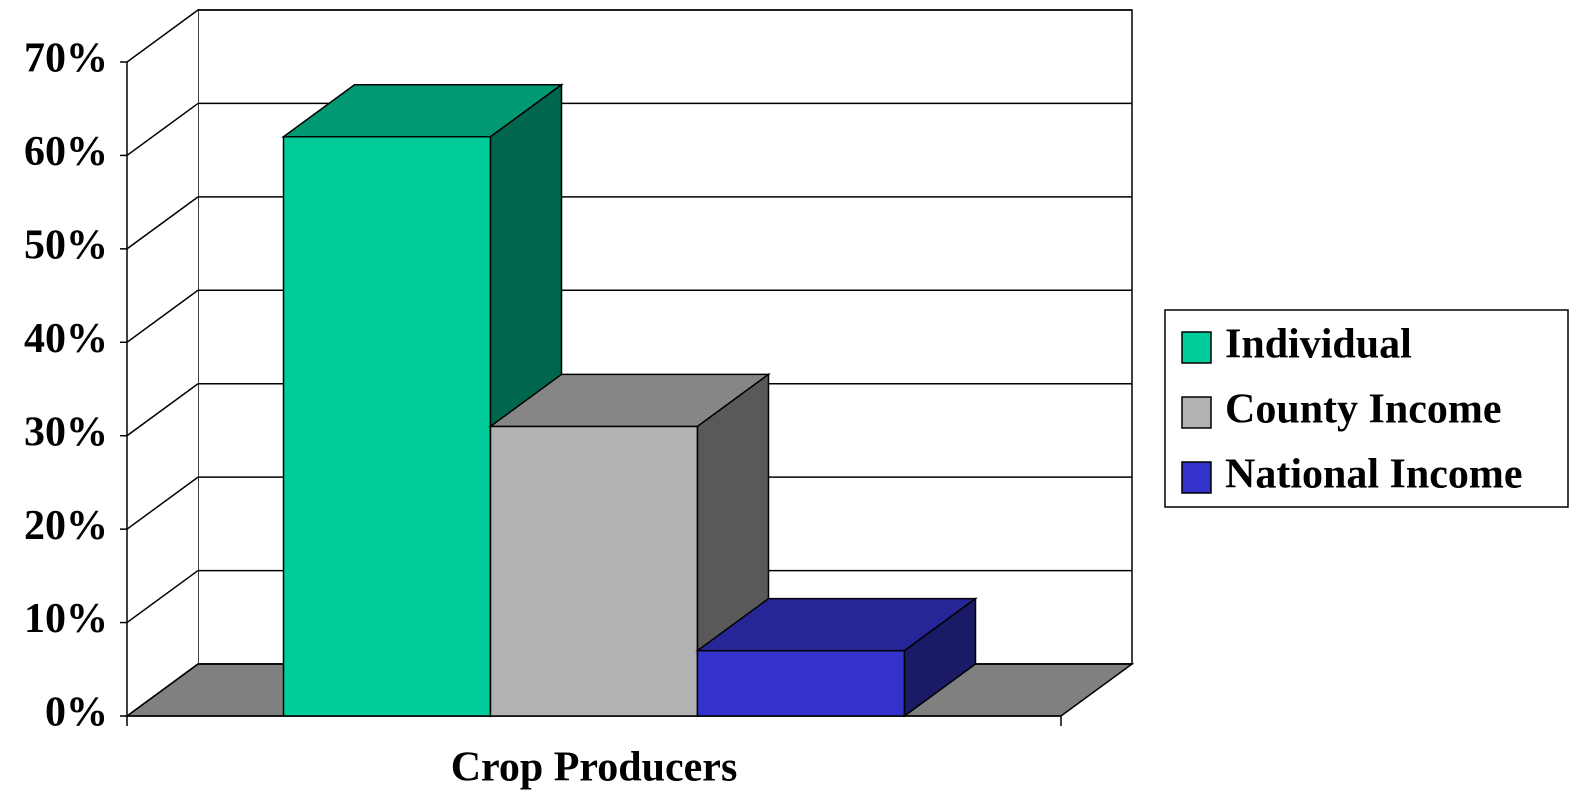 This screenshot has height=799, width=1574. Describe the element at coordinates (76, 713) in the screenshot. I see `y-tick-label: 0%` at that location.